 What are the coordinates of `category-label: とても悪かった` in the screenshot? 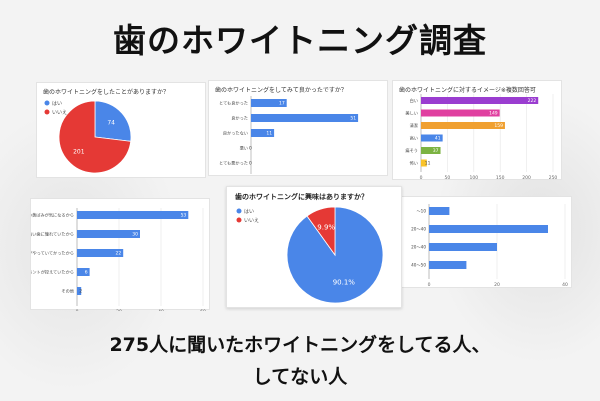 It's located at (233, 163).